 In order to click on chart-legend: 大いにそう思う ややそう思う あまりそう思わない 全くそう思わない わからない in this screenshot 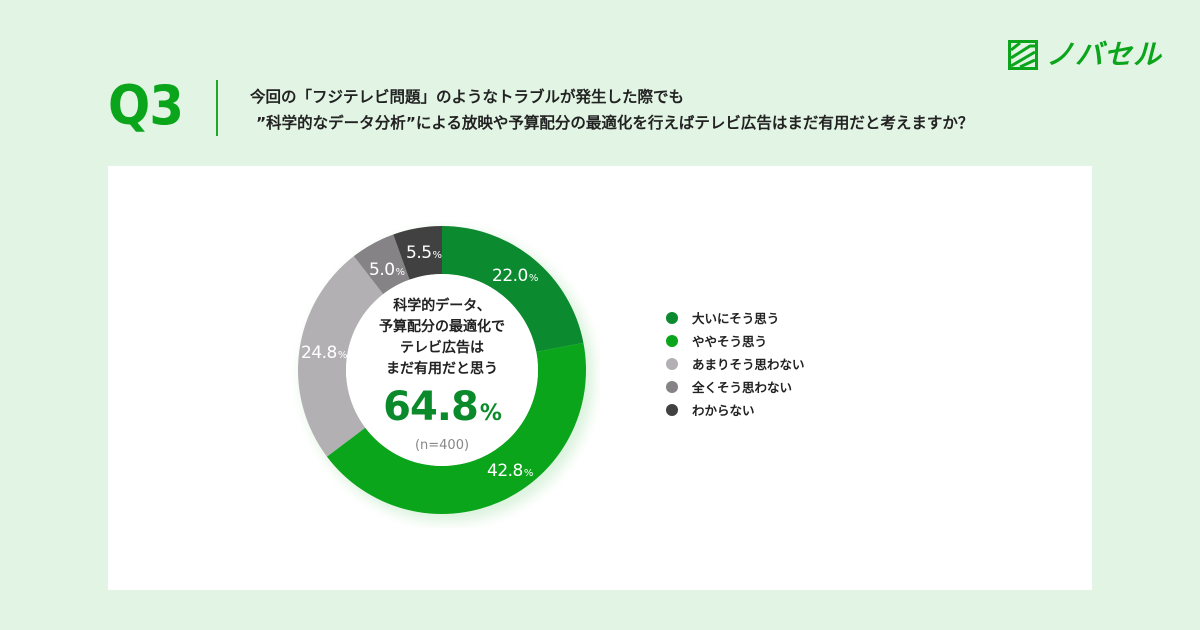, I will do `click(735, 363)`.